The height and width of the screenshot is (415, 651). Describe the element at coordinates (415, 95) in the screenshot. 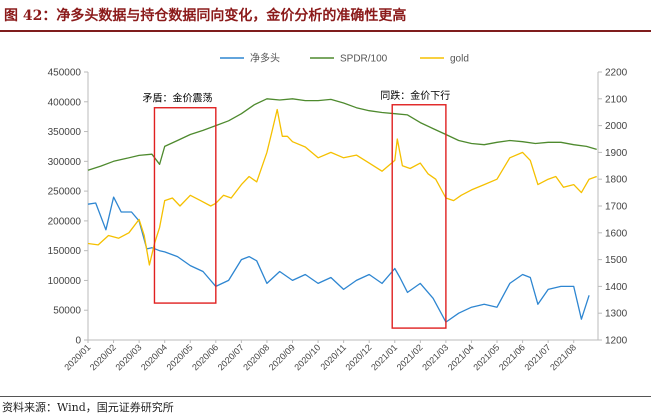

I see `annotation-label: 同跌：金价下行` at that location.